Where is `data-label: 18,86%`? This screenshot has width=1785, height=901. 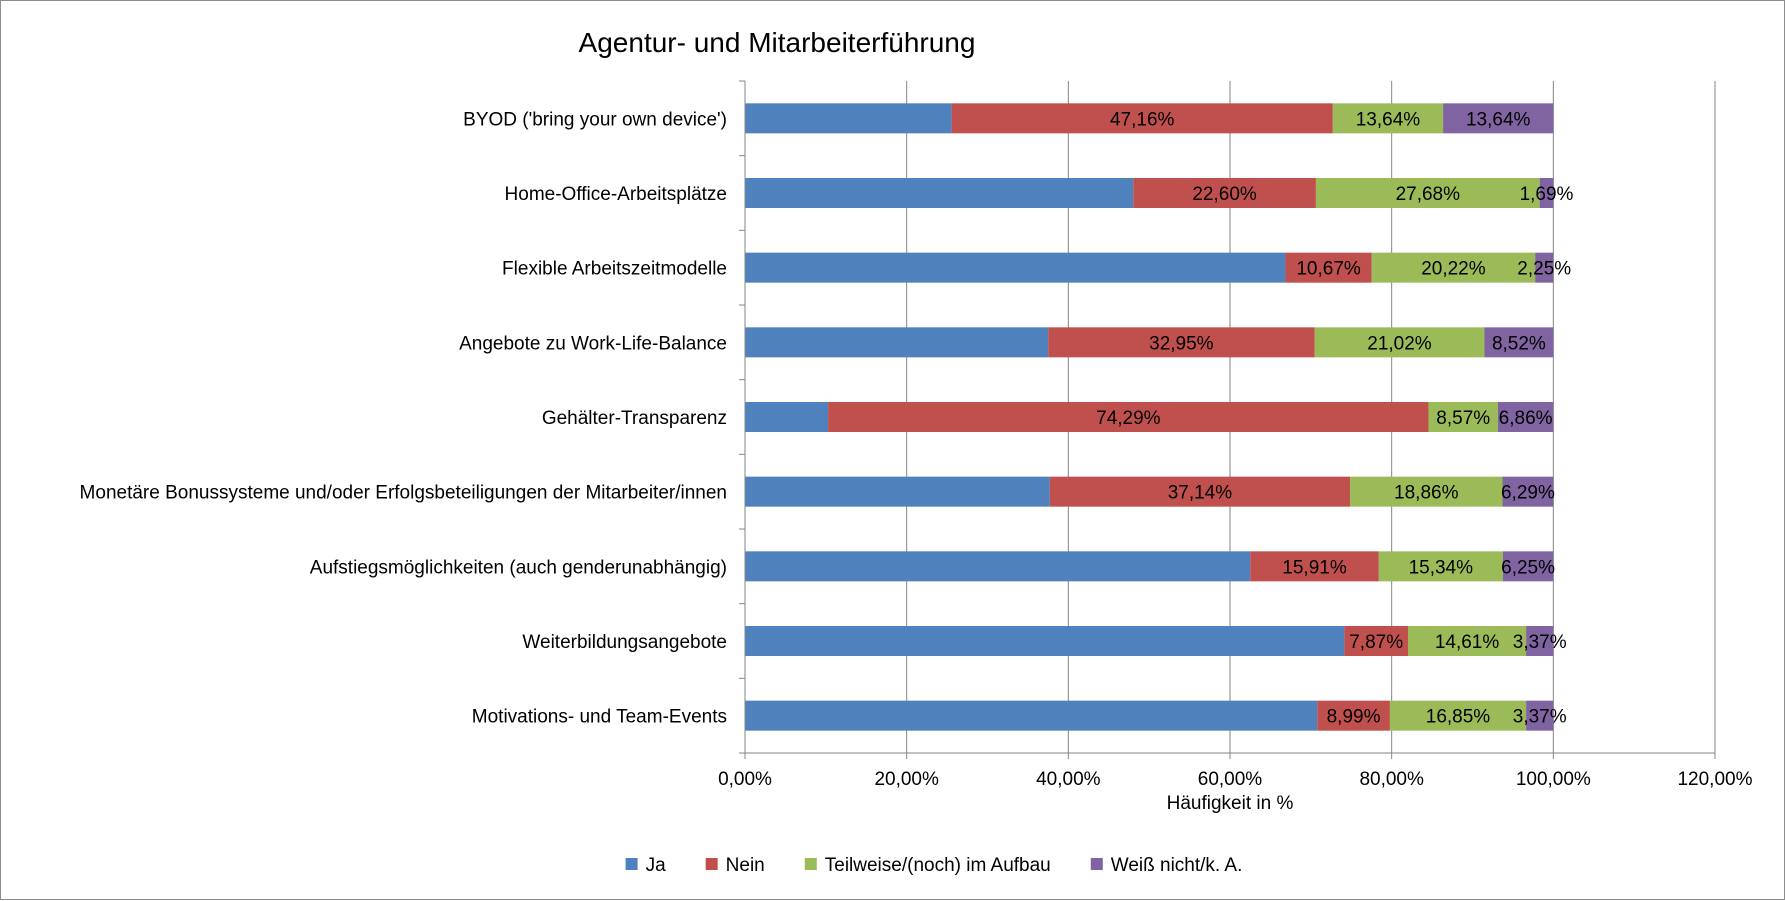
data-label: 18,86% is located at coordinates (1426, 493).